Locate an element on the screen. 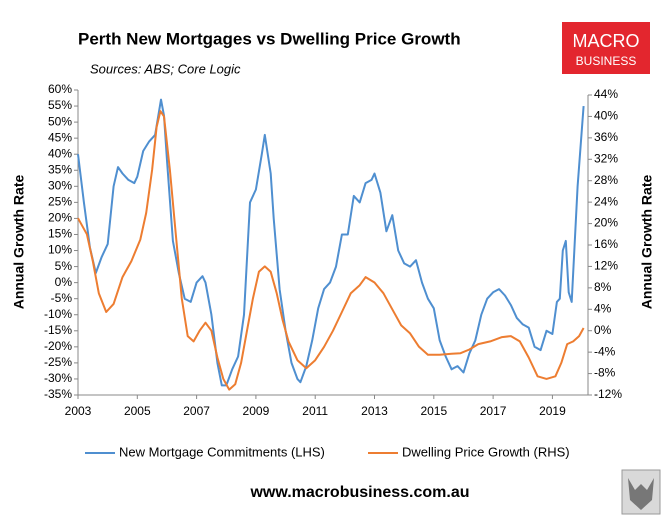 The height and width of the screenshot is (521, 669). x-tick-label: 2011 is located at coordinates (315, 411).